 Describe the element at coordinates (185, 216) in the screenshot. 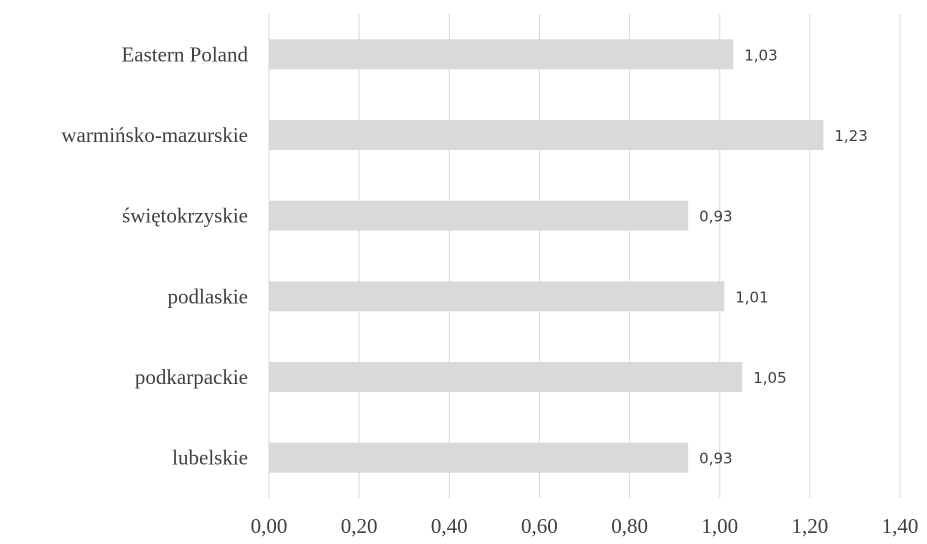

I see `category-label: świętokrzyskie` at that location.